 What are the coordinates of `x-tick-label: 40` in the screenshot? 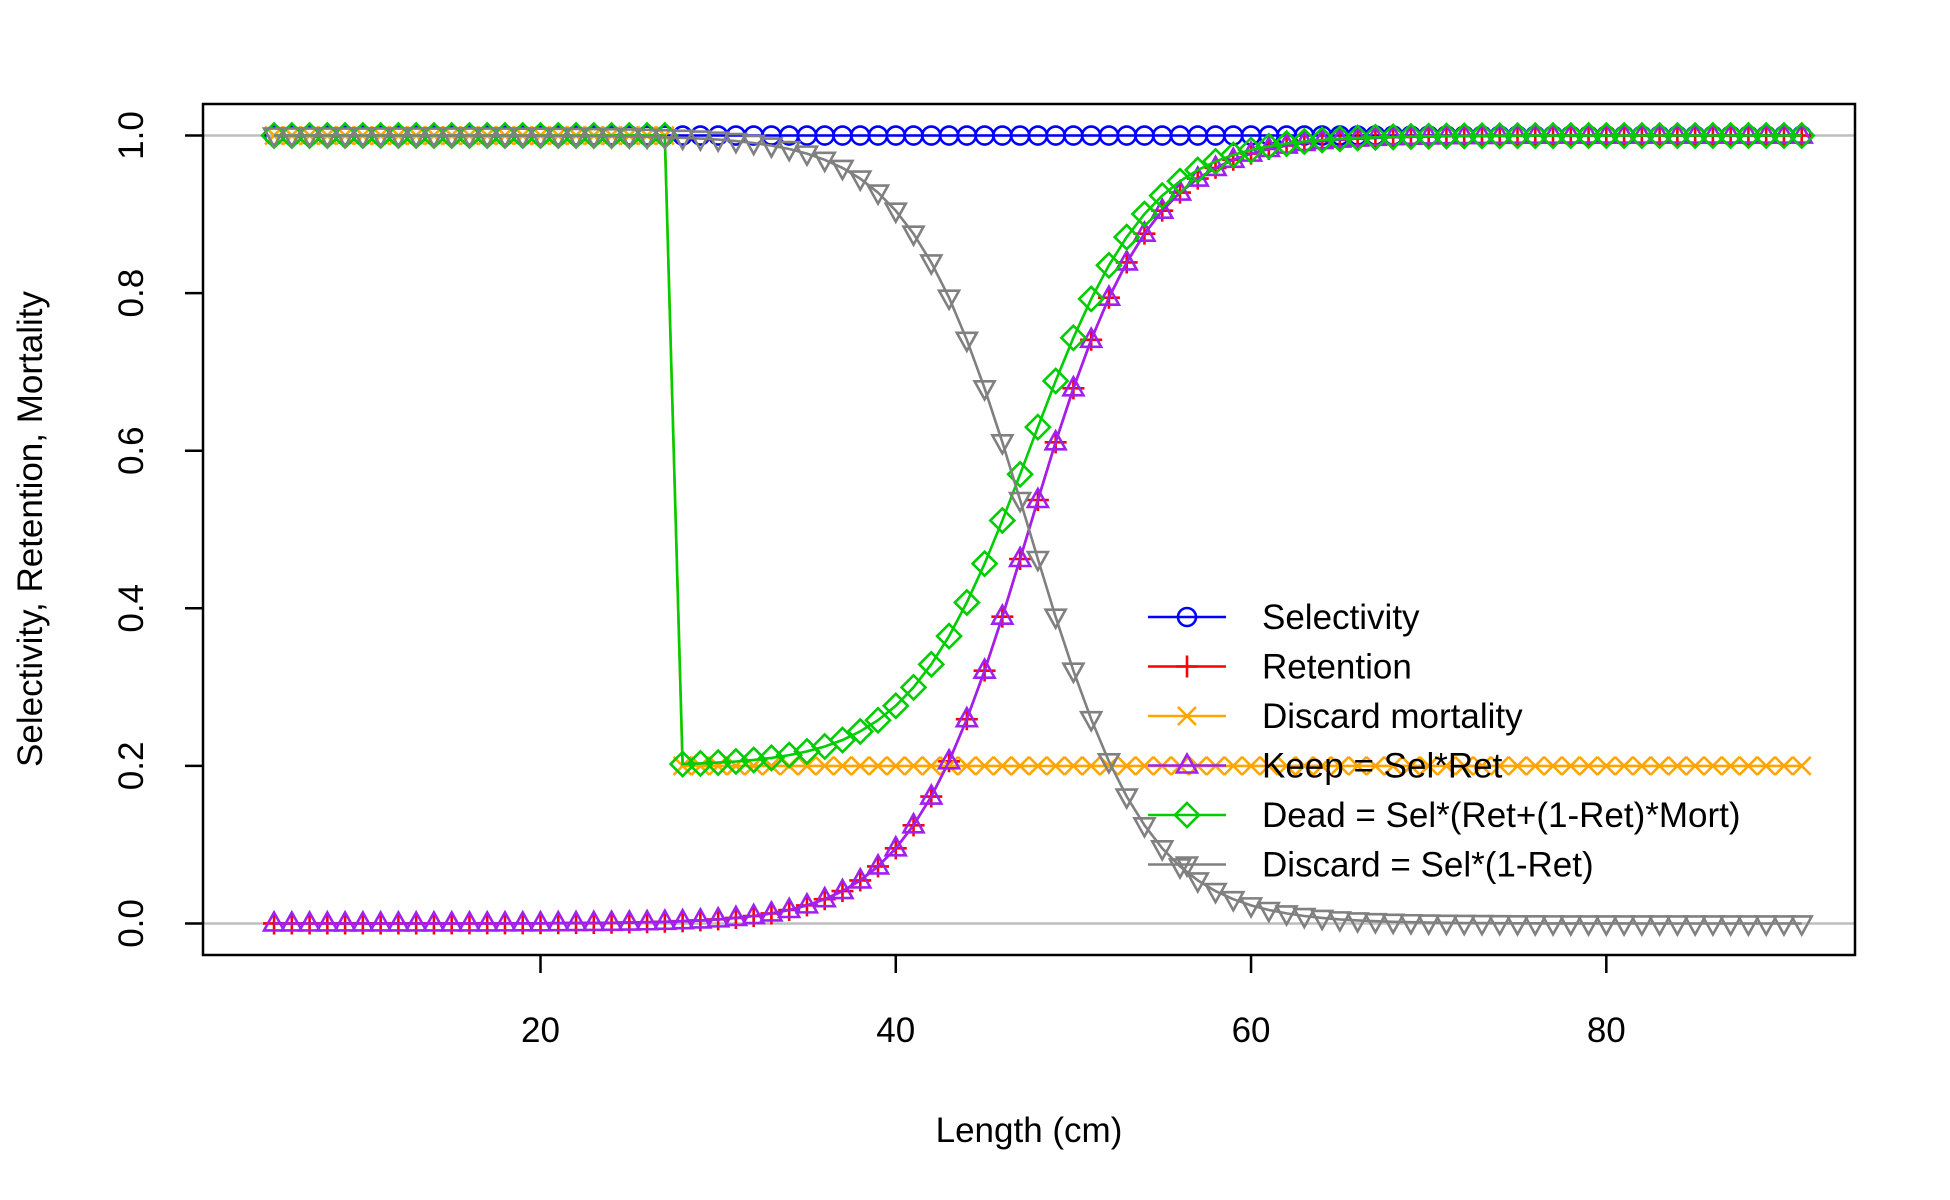 It's located at (895, 1030).